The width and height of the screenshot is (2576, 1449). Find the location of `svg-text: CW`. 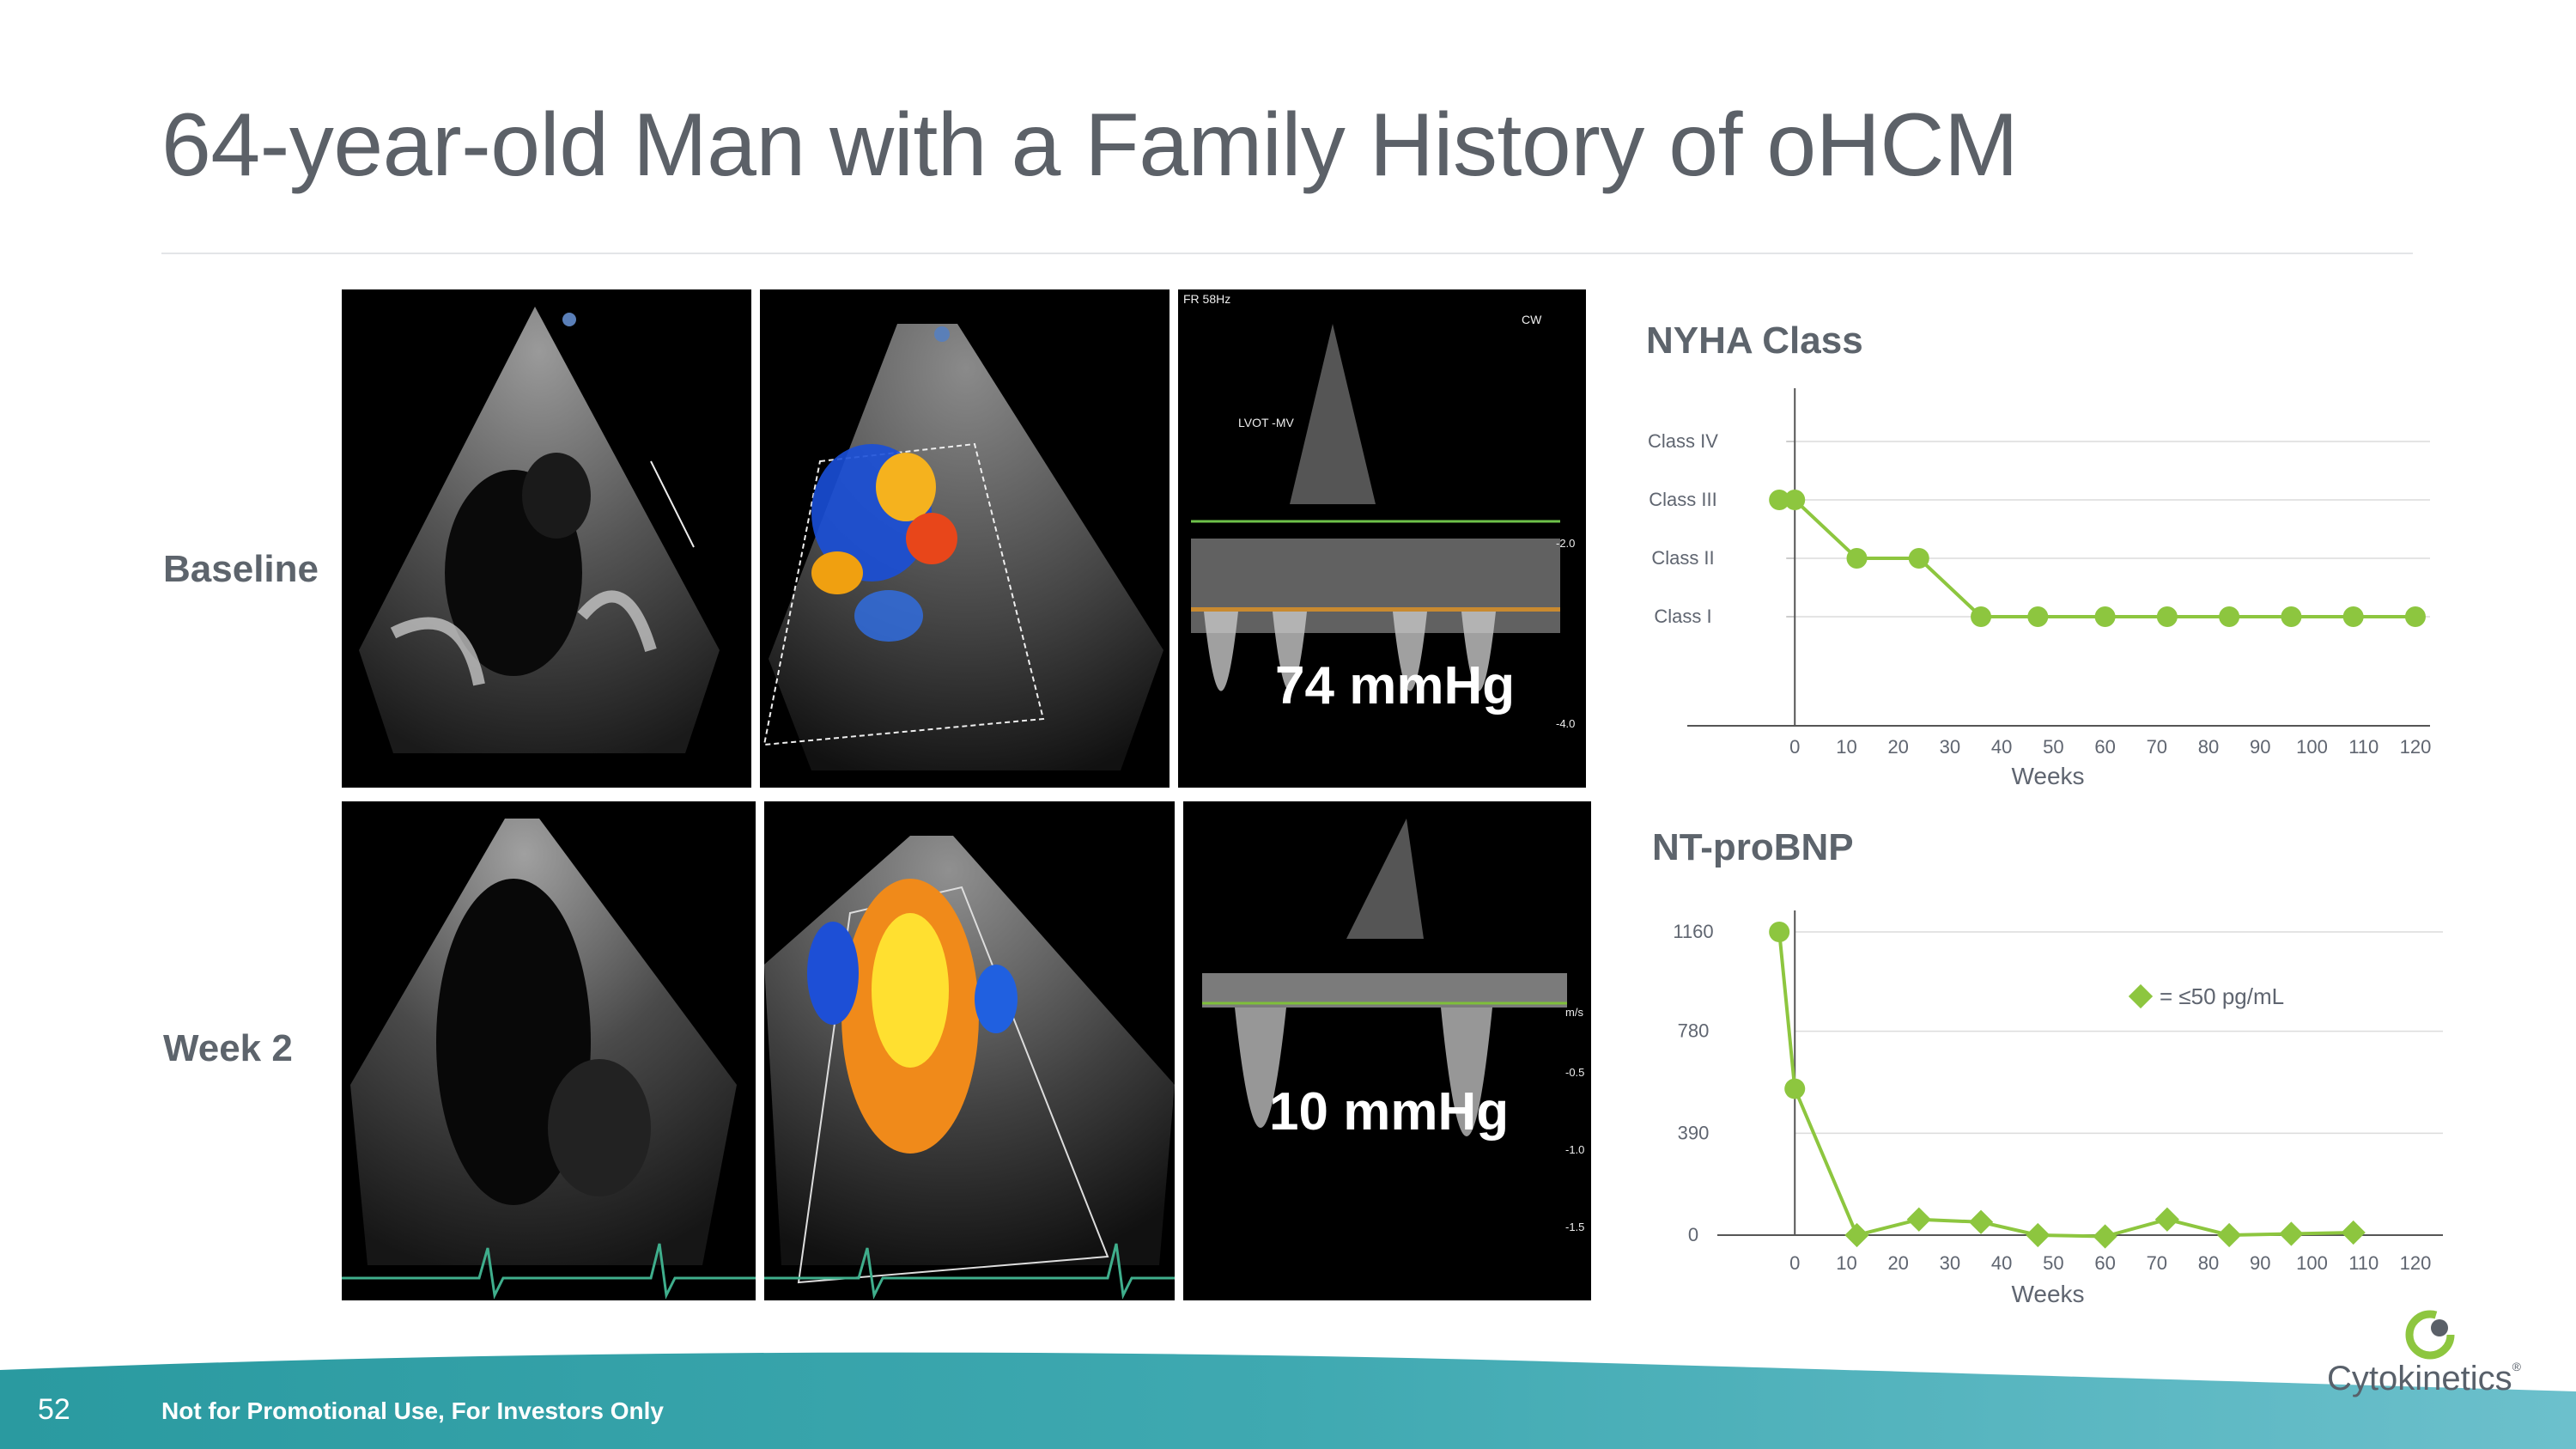

svg-text: CW is located at coordinates (1532, 319).